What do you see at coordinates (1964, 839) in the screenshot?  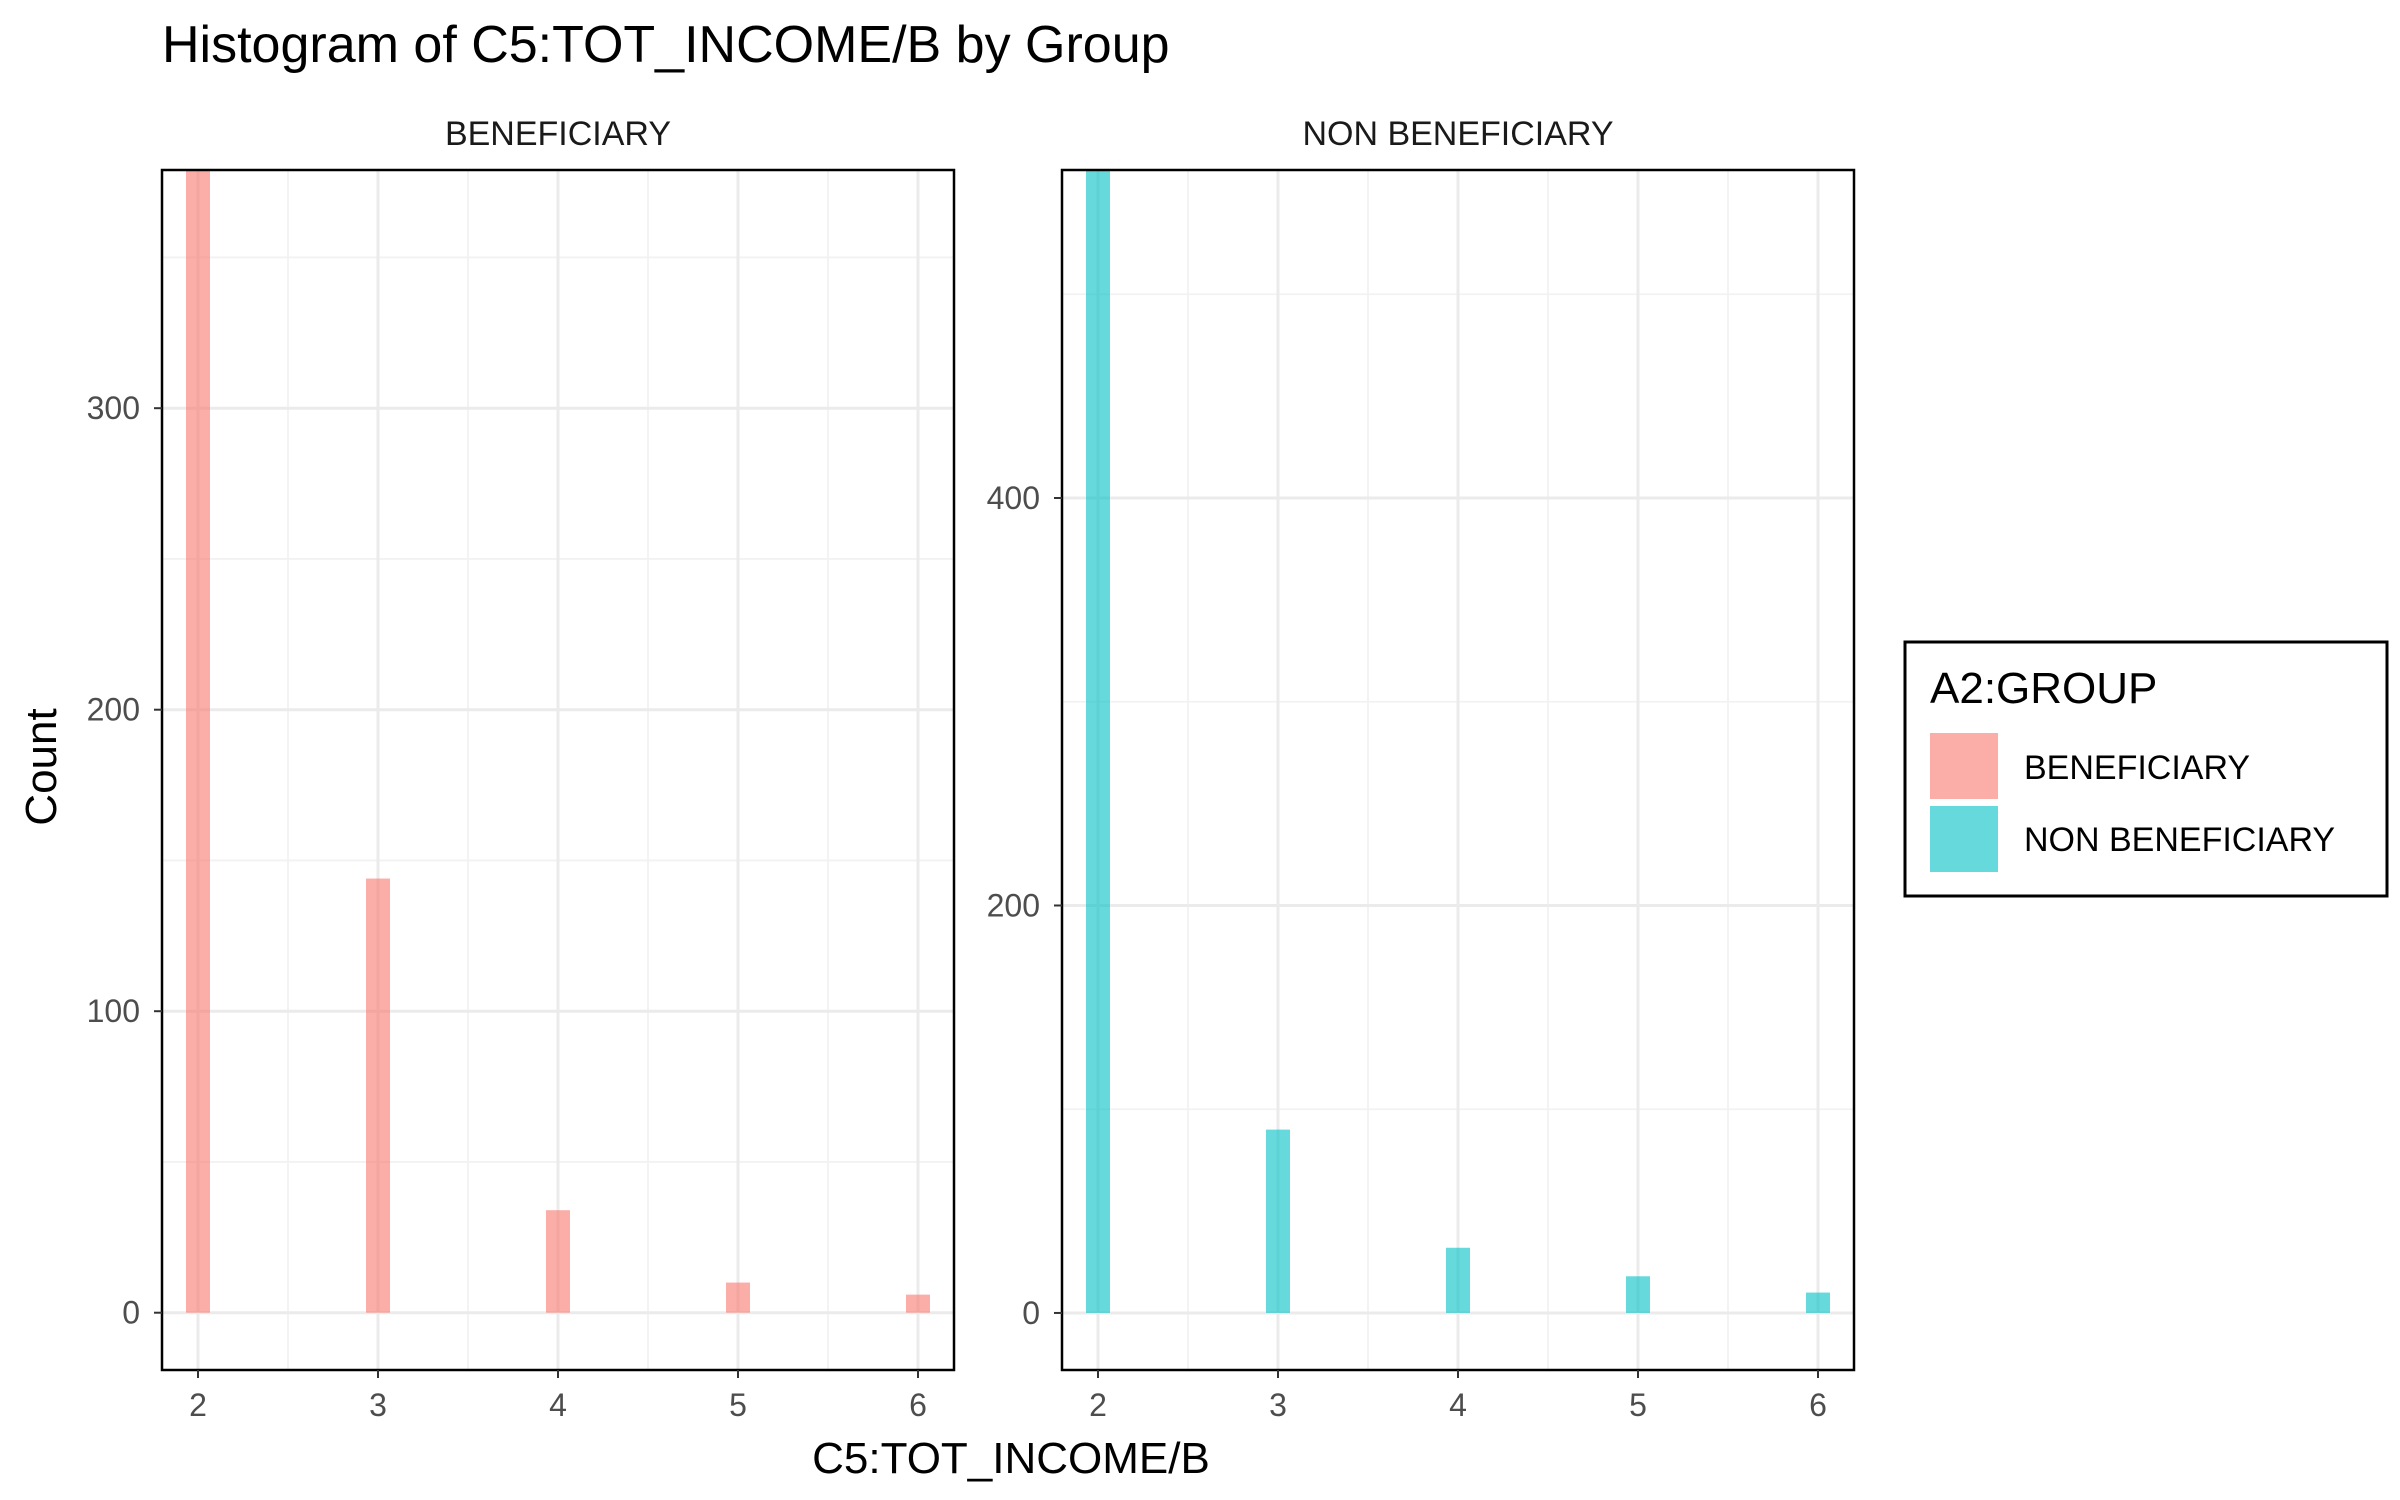 I see `legend-key-non-beneficiary` at bounding box center [1964, 839].